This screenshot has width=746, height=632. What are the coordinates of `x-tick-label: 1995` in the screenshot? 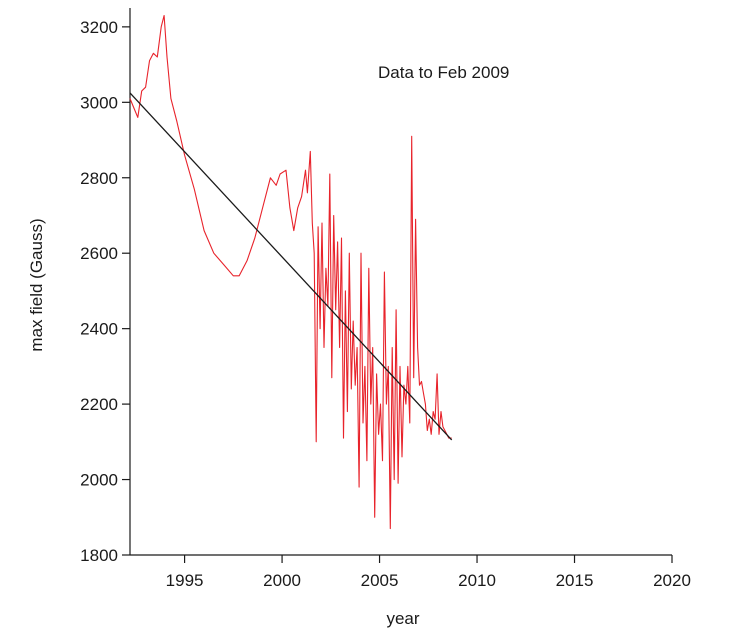 It's located at (185, 580).